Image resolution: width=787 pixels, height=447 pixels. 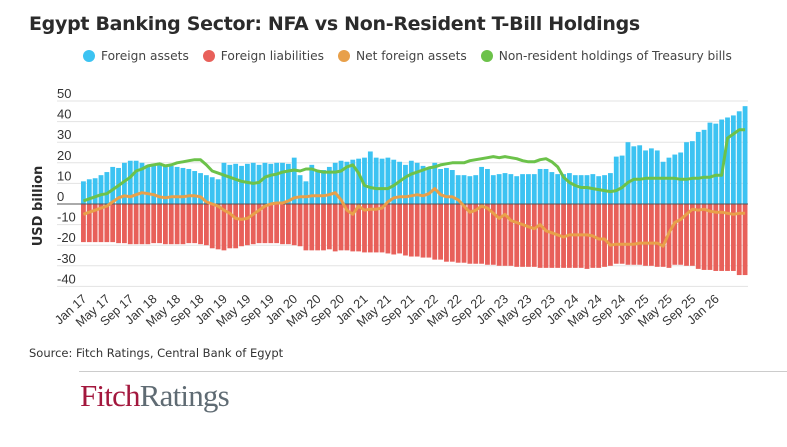 I want to click on y-tick-label: -10, so click(x=66, y=217).